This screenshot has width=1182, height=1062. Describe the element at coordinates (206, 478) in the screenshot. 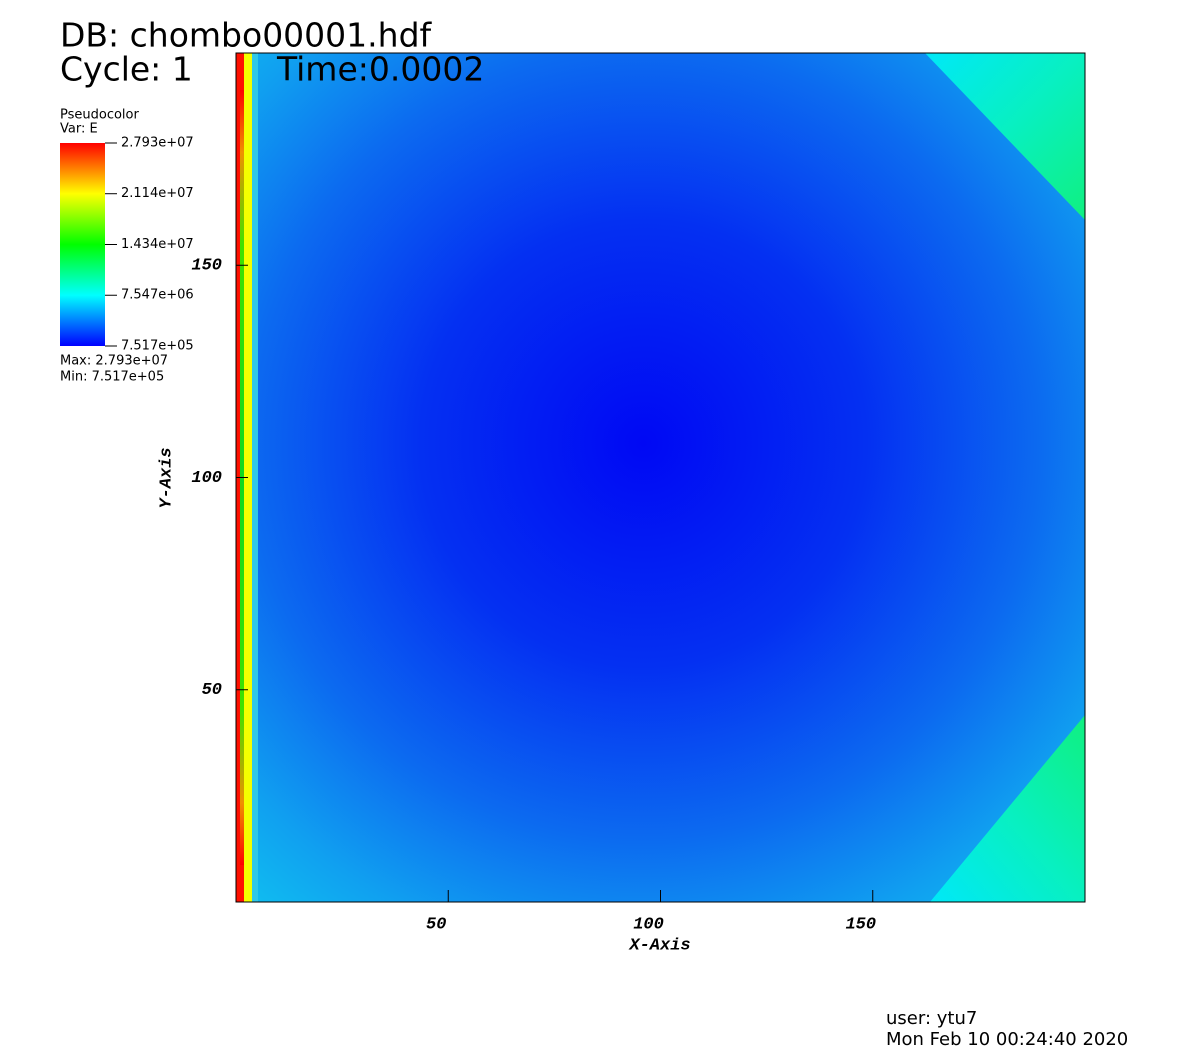

I see `y-tick-label: 100` at that location.